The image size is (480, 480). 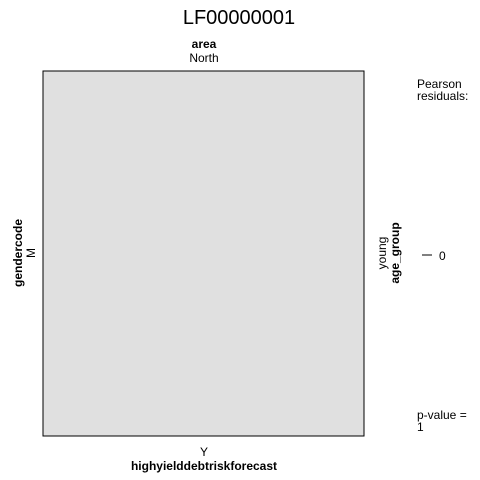 I want to click on legend-title-line1: Pearson, so click(x=439, y=84).